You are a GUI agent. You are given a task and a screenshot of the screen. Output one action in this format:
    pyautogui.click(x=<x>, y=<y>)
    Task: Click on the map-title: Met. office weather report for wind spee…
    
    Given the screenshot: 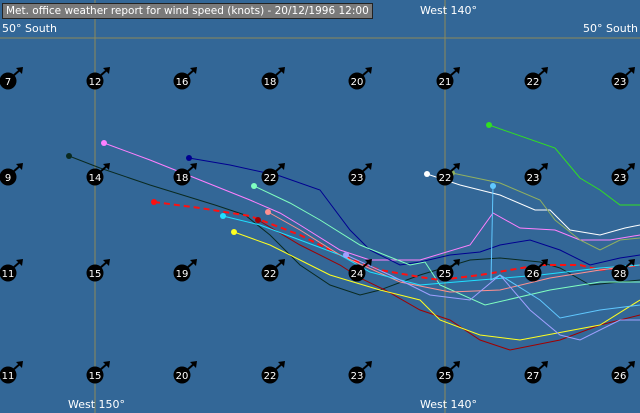 What is the action you would take?
    pyautogui.click(x=187, y=11)
    